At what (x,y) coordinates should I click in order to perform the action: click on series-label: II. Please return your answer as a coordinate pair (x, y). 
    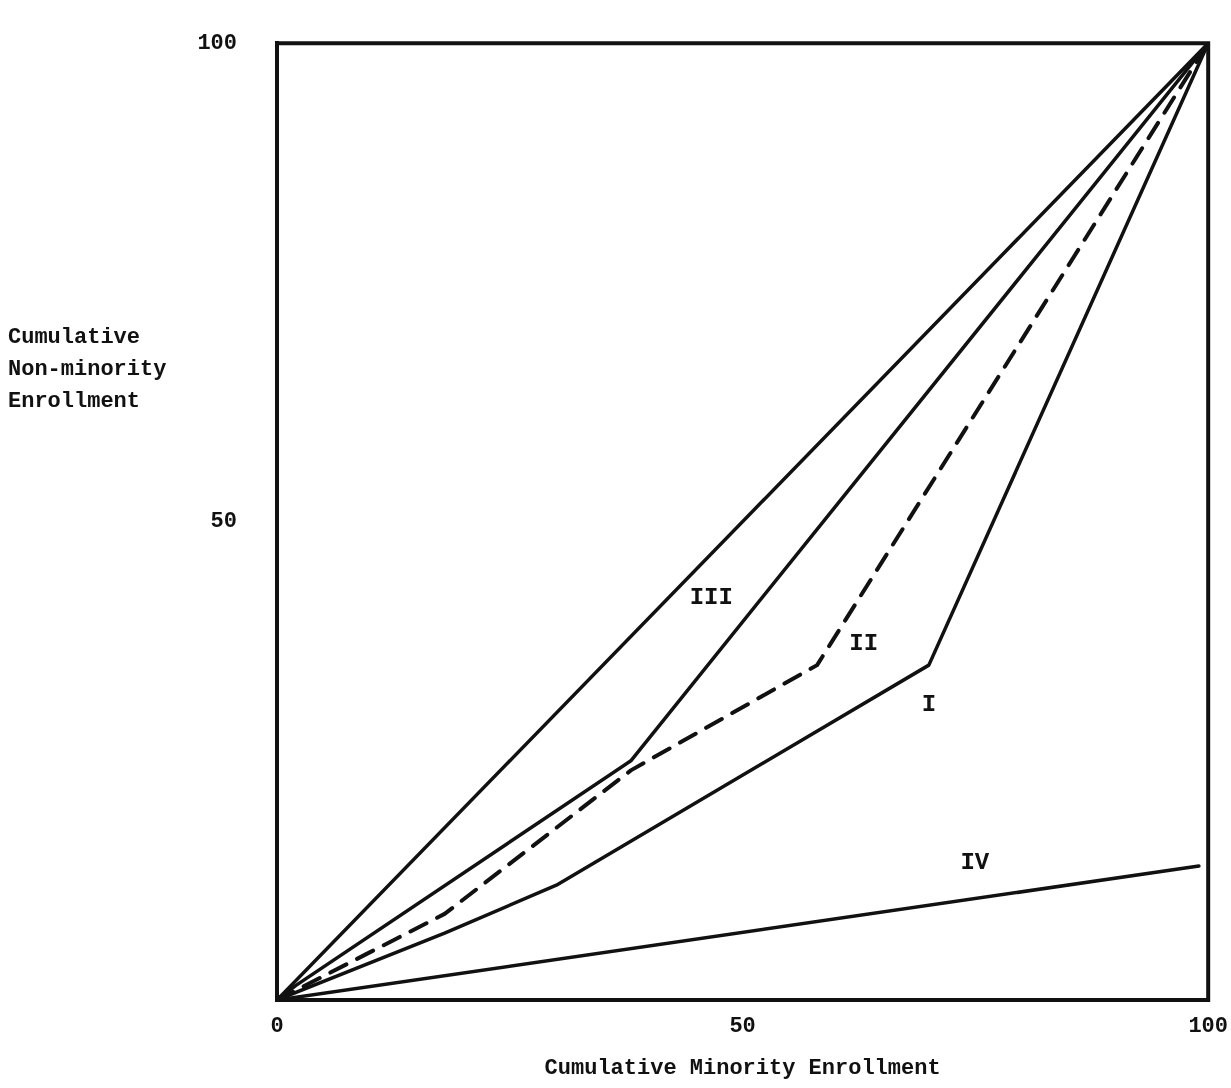
    Looking at the image, I should click on (864, 643).